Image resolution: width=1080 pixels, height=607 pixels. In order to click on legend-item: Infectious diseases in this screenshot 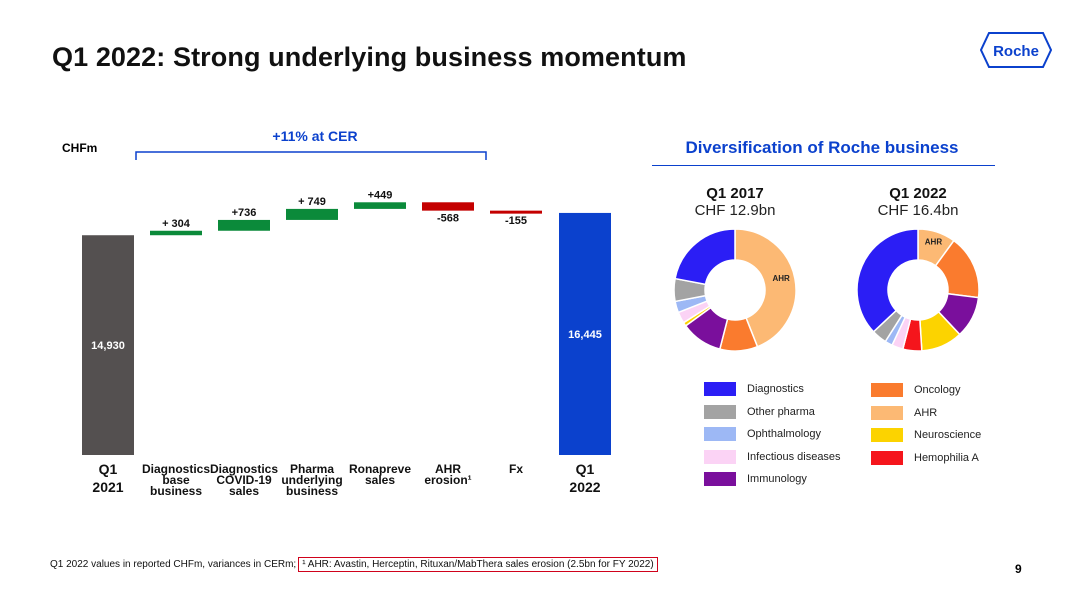, I will do `click(772, 456)`.